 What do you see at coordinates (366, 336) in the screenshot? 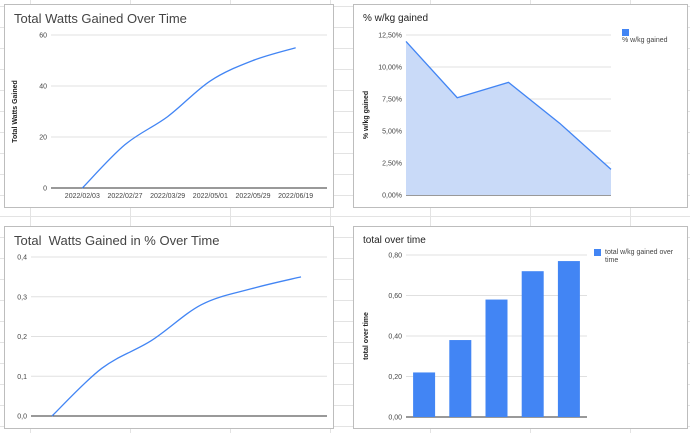
I see `y-axis-title: total over time` at bounding box center [366, 336].